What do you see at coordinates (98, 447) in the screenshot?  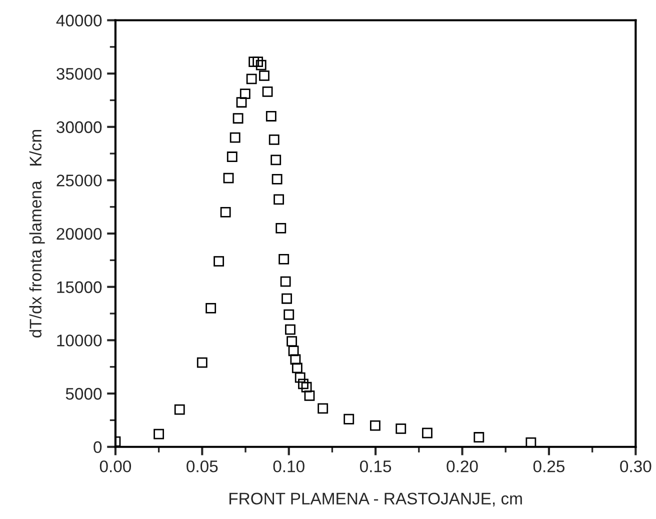 I see `y-tick-label: 0` at bounding box center [98, 447].